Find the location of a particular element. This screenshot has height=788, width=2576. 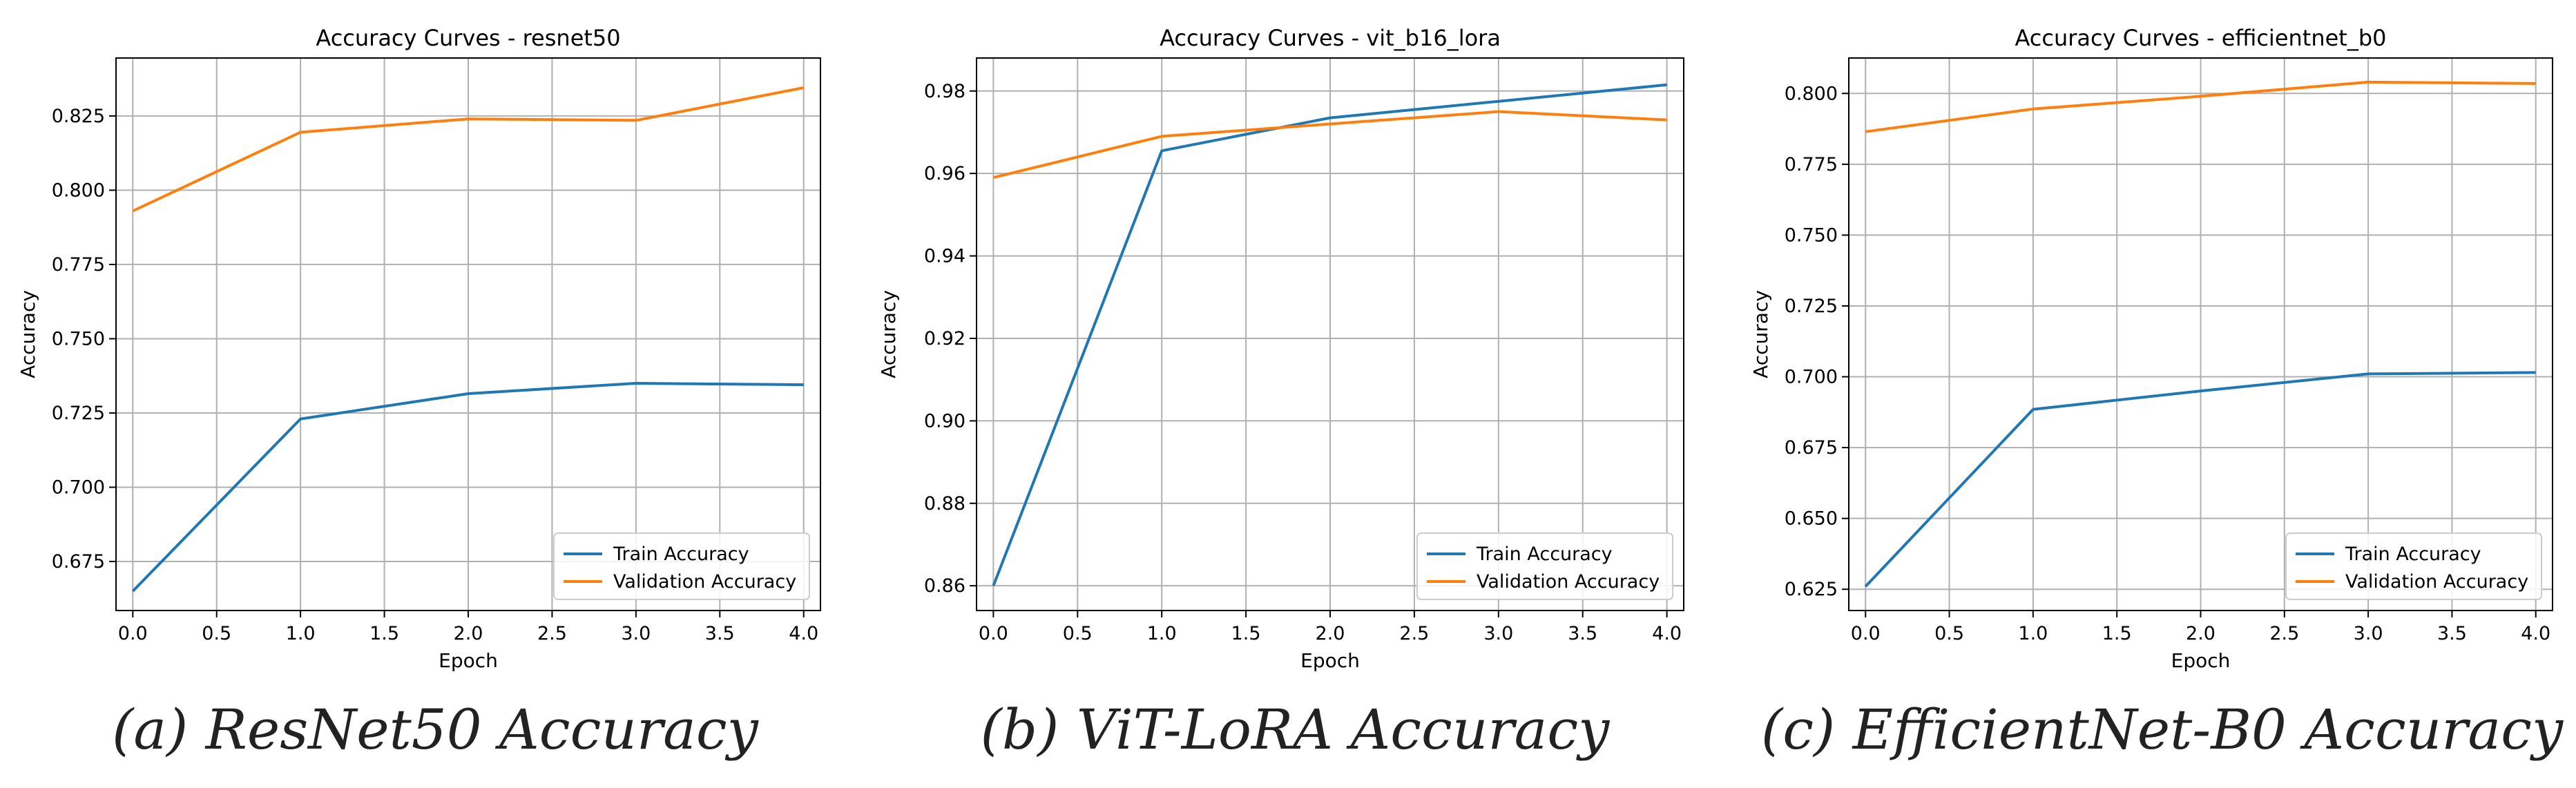

y-tick-label: 0.86 is located at coordinates (944, 586).